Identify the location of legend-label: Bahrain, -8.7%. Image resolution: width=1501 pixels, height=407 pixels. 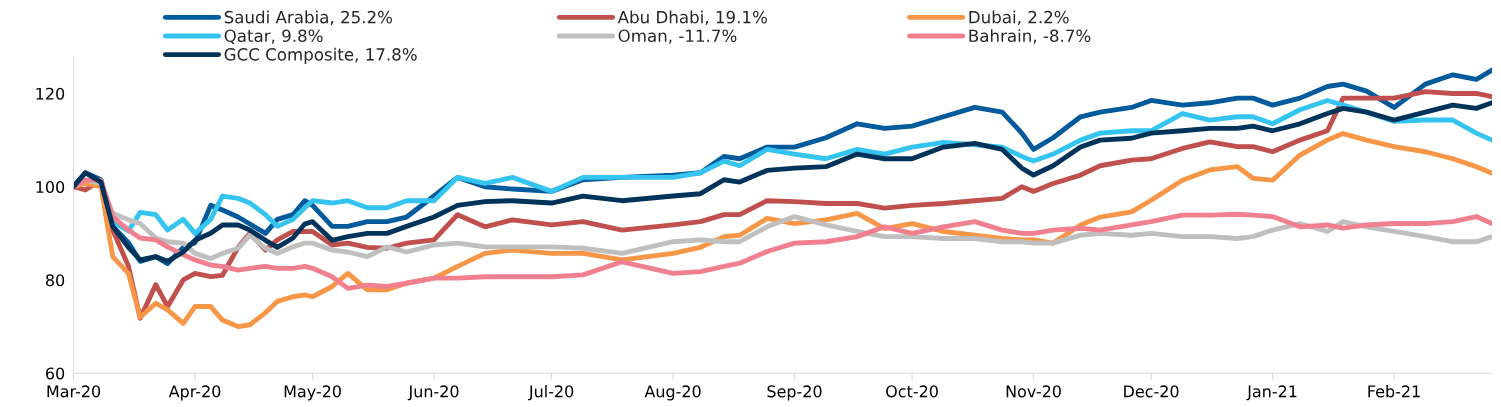
(1030, 36).